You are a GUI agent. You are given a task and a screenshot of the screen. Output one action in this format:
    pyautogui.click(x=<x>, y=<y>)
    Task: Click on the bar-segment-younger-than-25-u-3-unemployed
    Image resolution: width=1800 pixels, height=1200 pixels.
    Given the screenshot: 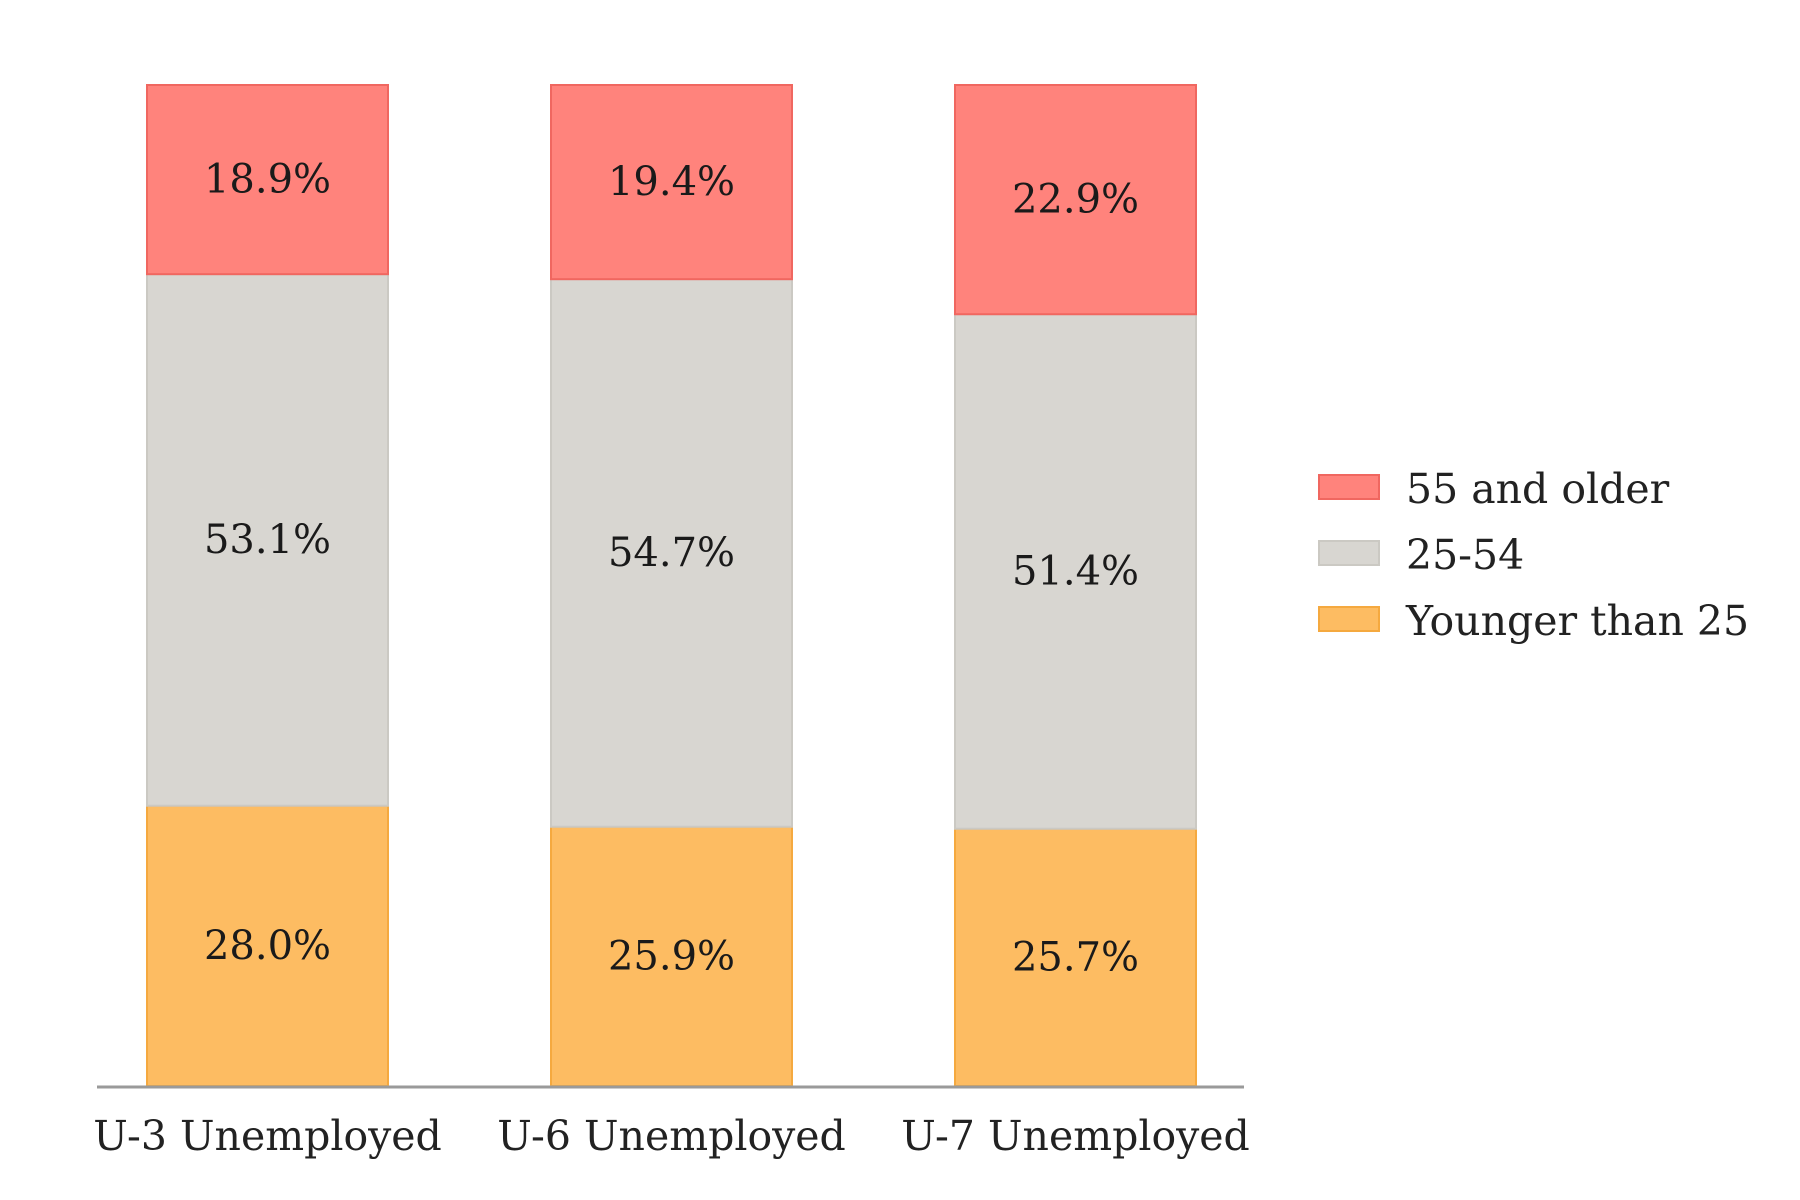 What is the action you would take?
    pyautogui.click(x=267, y=945)
    